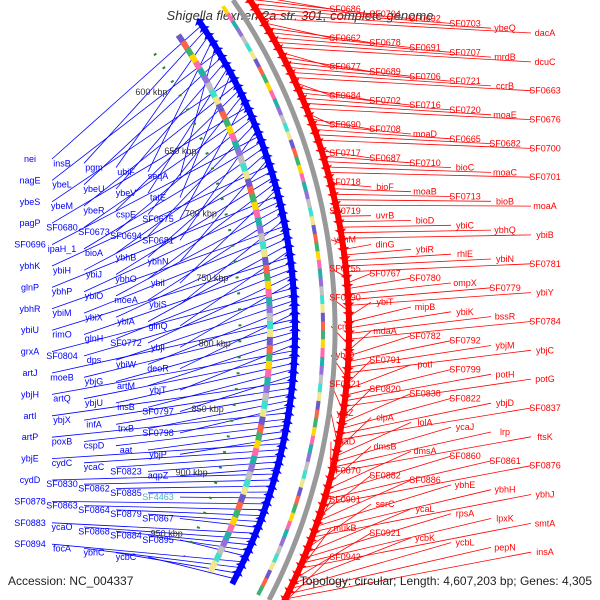 Image resolution: width=600 pixels, height=600 pixels. What do you see at coordinates (424, 365) in the screenshot?
I see `gene-label-forward: potI` at bounding box center [424, 365].